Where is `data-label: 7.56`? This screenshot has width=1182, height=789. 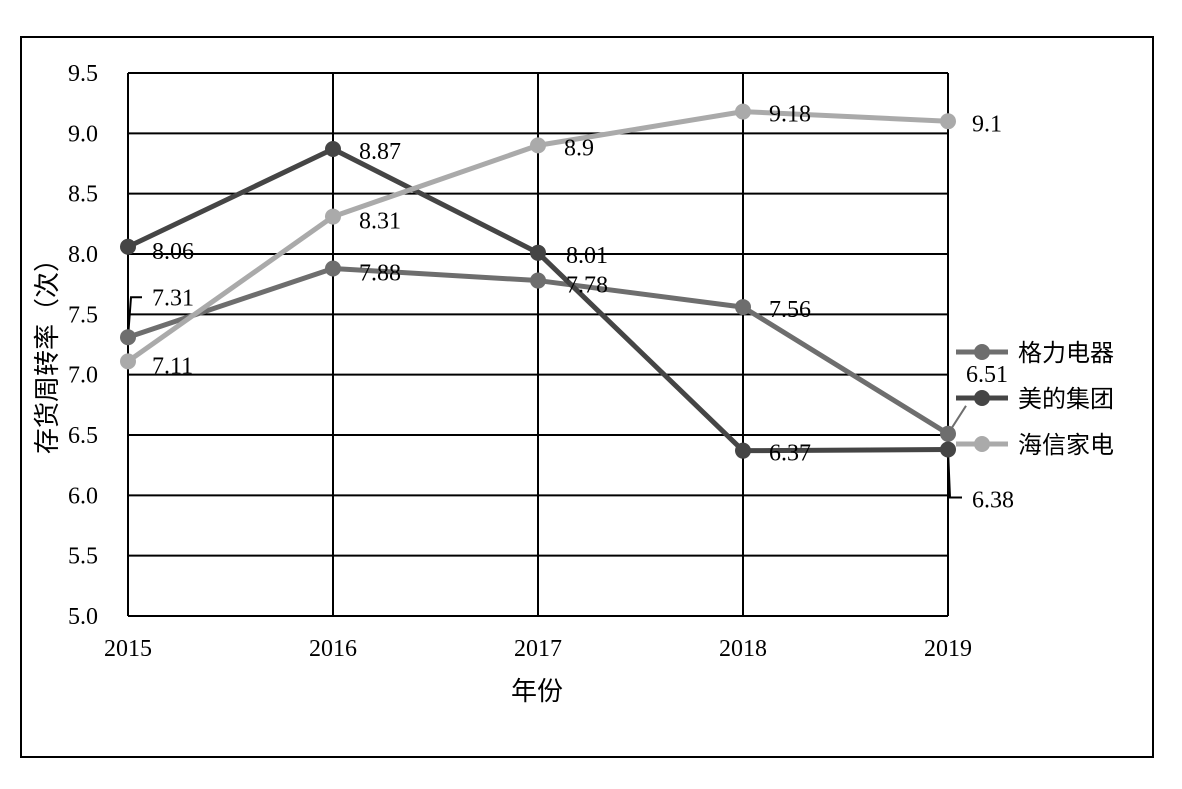
data-label: 7.56 is located at coordinates (790, 310).